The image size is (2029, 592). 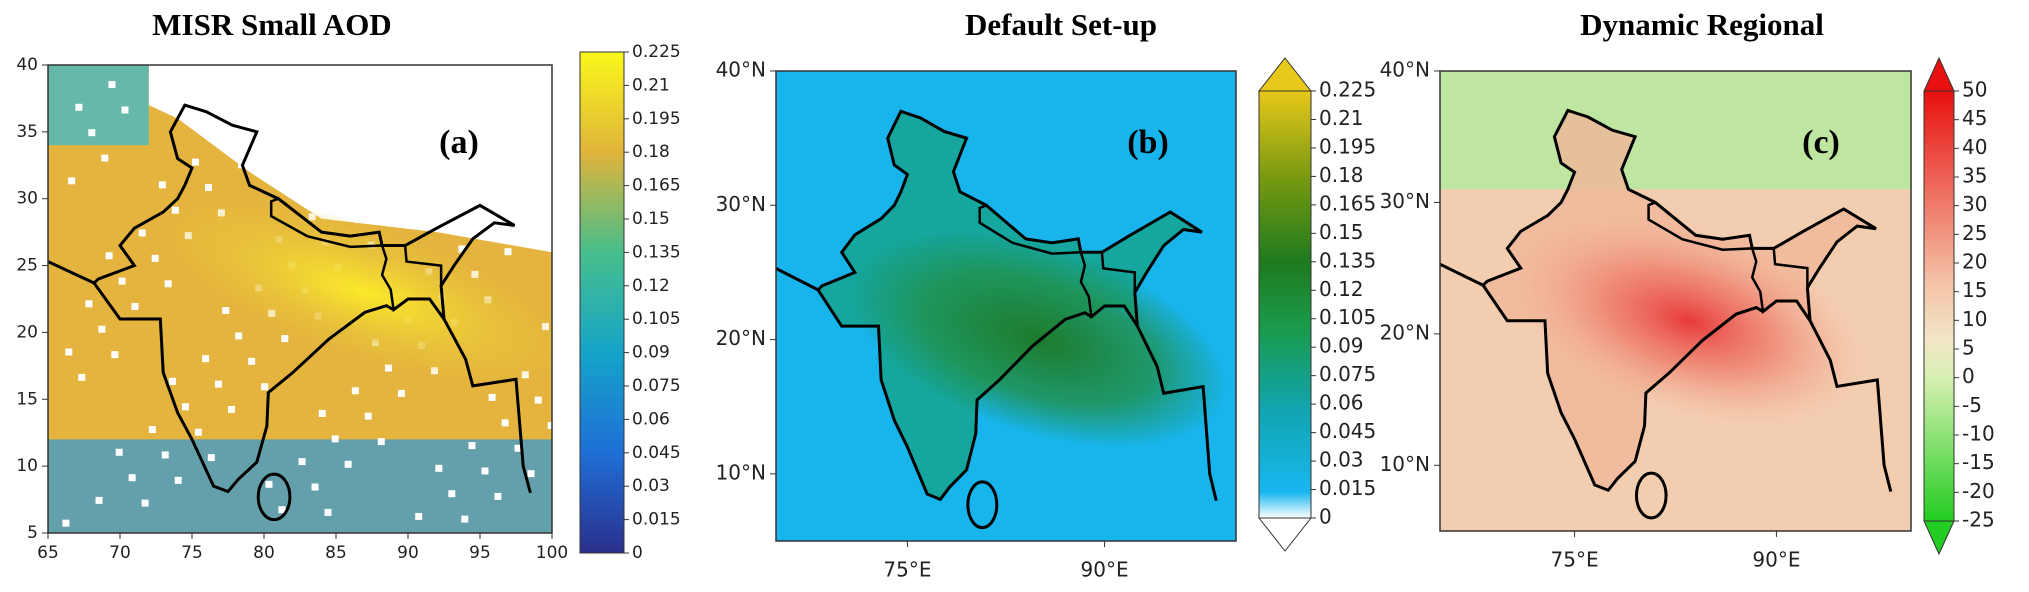 I want to click on panel-title: Default Set-up, so click(x=1061, y=24).